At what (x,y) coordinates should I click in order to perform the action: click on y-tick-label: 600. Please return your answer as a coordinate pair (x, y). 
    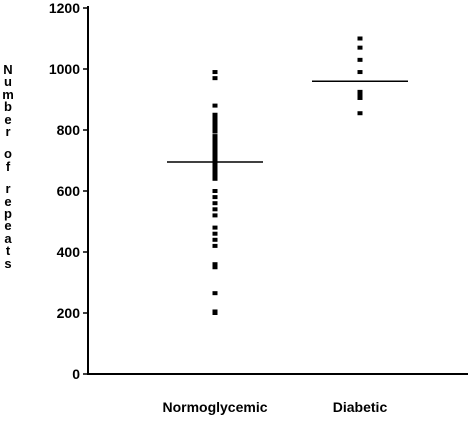
    Looking at the image, I should click on (69, 191).